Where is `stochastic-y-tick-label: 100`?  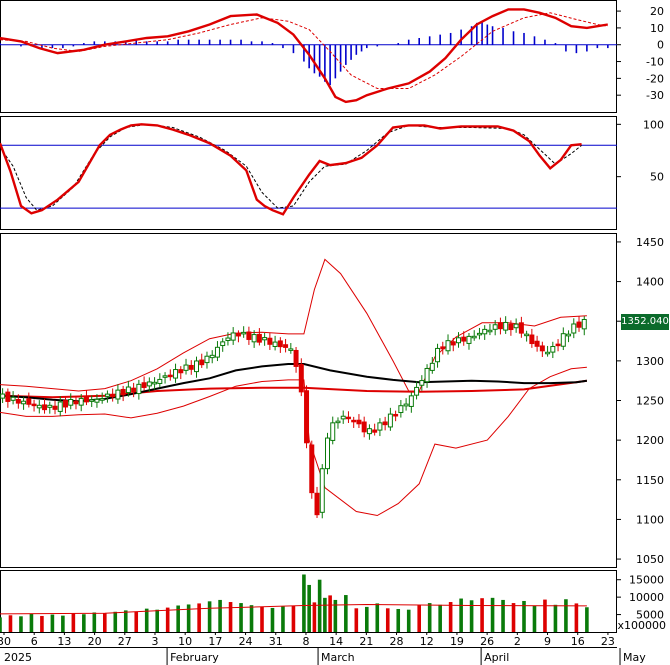
stochastic-y-tick-label: 100 is located at coordinates (653, 124).